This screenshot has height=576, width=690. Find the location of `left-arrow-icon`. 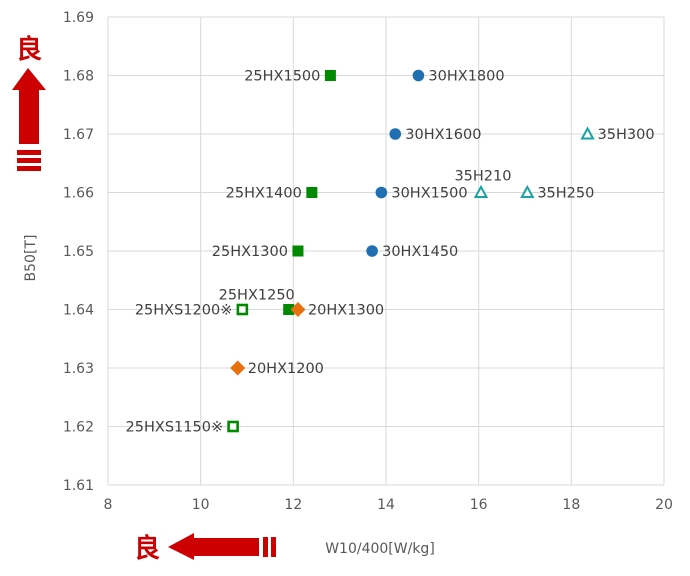

left-arrow-icon is located at coordinates (222, 546).